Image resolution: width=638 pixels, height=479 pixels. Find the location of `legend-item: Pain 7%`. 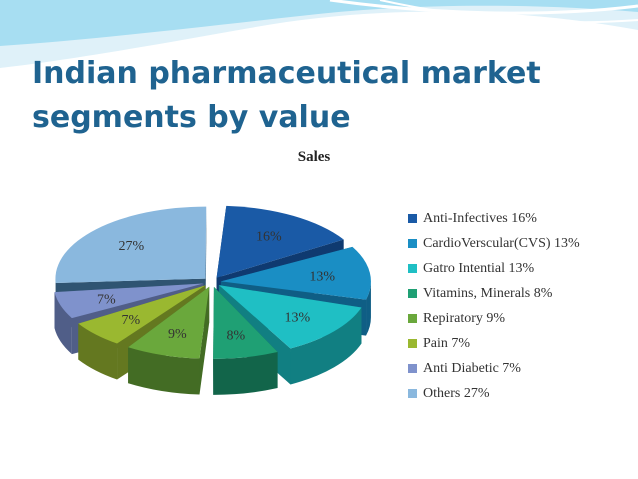

legend-item: Pain 7% is located at coordinates (494, 343).